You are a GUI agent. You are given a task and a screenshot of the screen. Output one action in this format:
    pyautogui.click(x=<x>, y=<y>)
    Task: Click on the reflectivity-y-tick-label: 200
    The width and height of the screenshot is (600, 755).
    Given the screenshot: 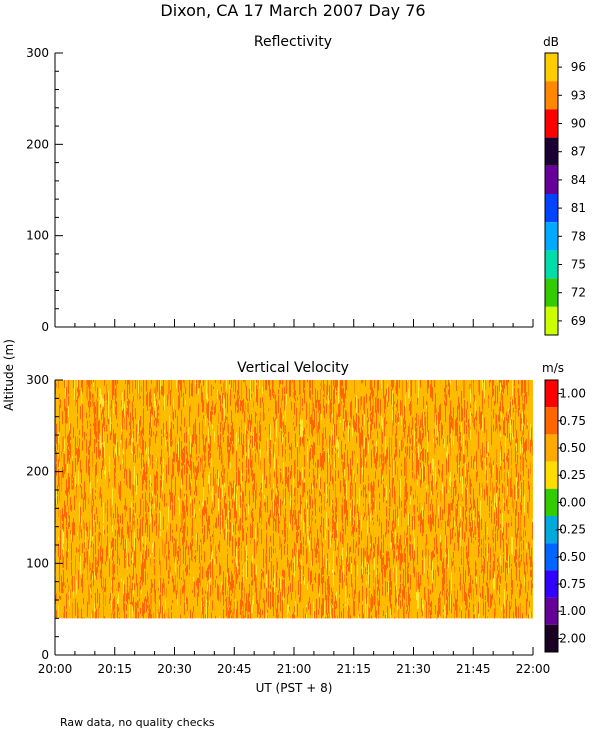 What is the action you would take?
    pyautogui.click(x=37, y=144)
    